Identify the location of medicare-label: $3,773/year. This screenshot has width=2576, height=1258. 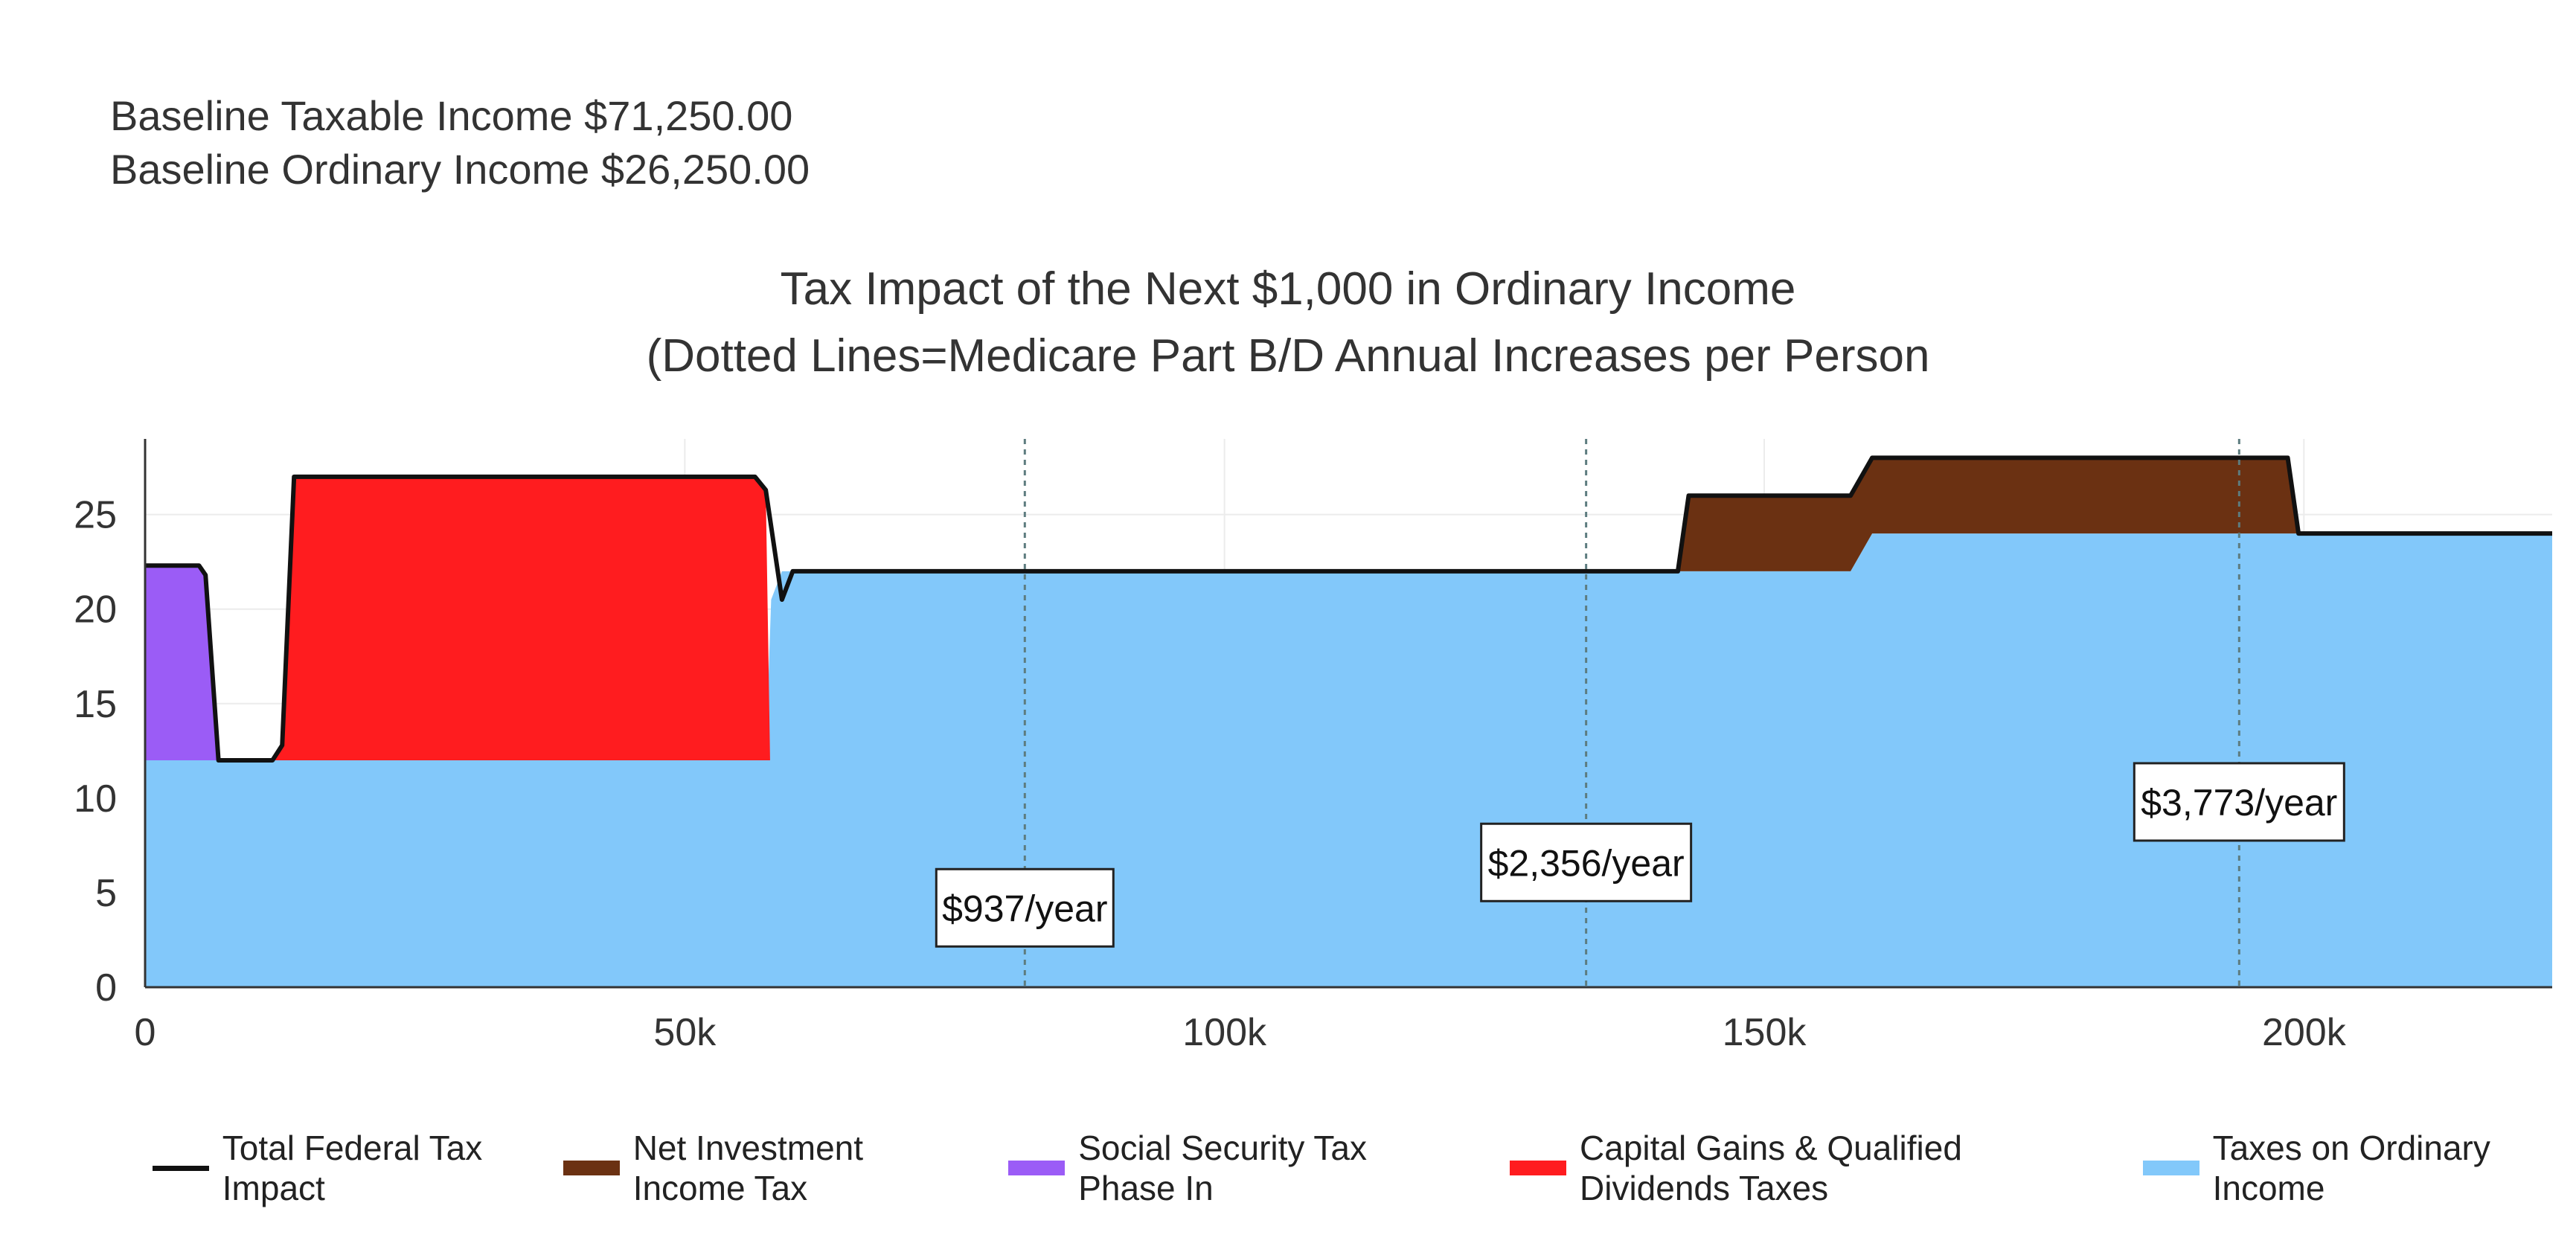
(2239, 803).